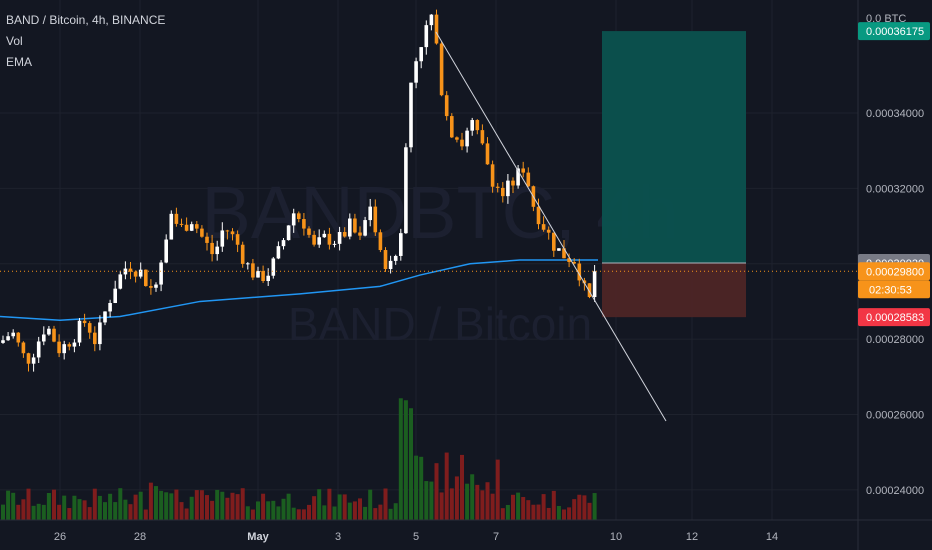 This screenshot has width=932, height=550. What do you see at coordinates (895, 415) in the screenshot?
I see `price-tick-label: 0.00026000` at bounding box center [895, 415].